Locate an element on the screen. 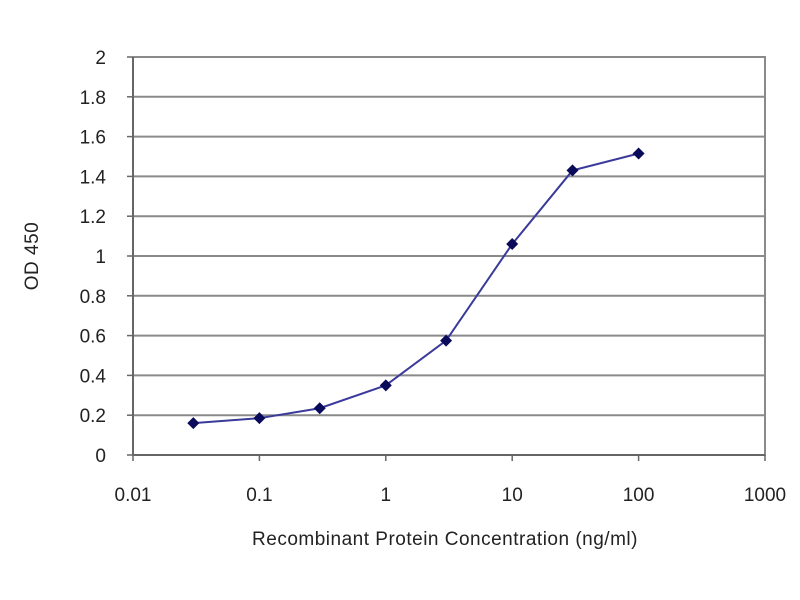  y-axis-label: OD 450 is located at coordinates (32, 256).